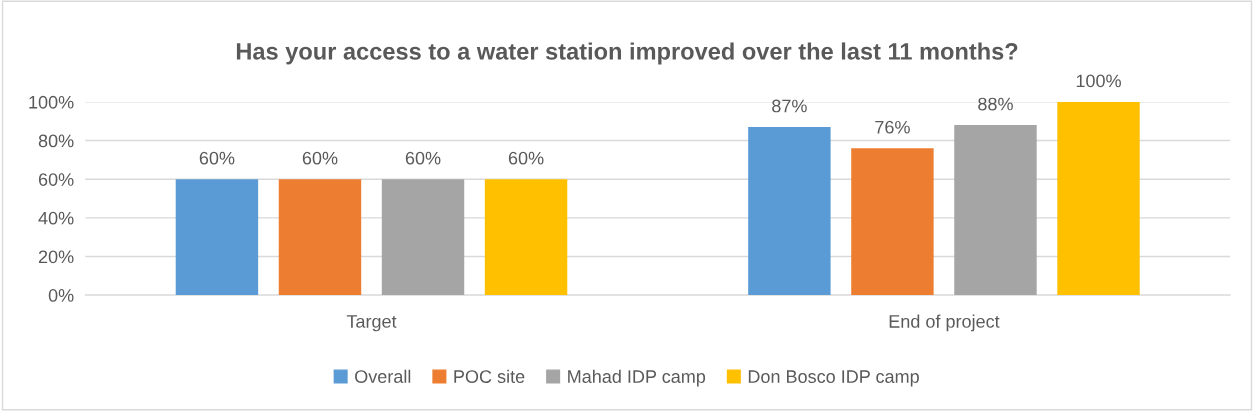 The image size is (1254, 411). What do you see at coordinates (833, 378) in the screenshot?
I see `legend-label: Don Bosco IDP camp` at bounding box center [833, 378].